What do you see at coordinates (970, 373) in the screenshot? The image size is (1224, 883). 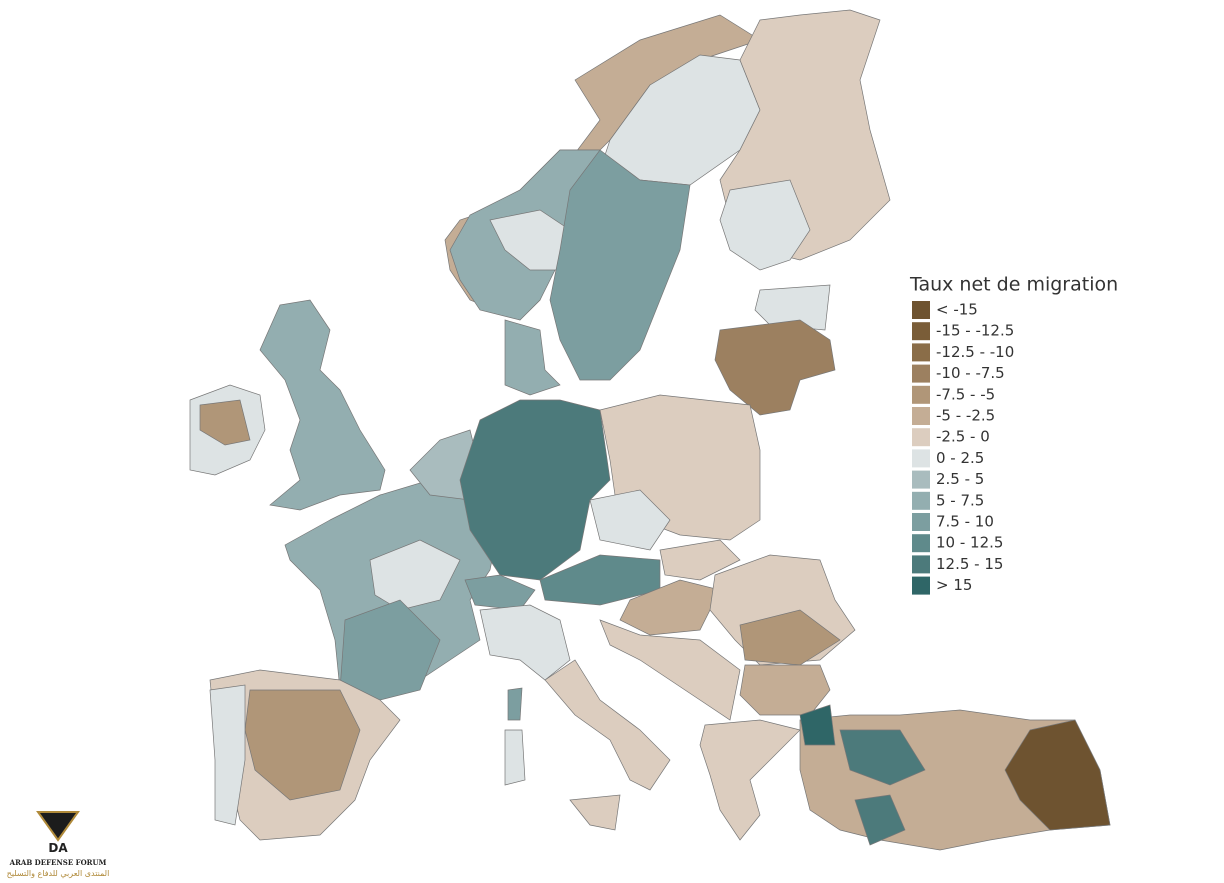 I see `legend-label: -10 - -7.5` at bounding box center [970, 373].